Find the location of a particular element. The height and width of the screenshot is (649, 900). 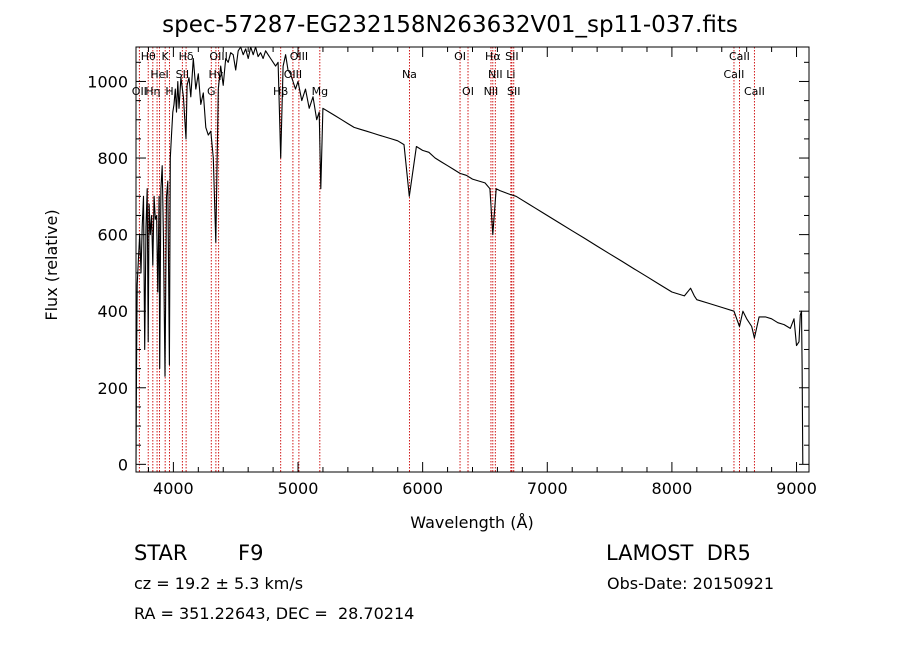

line-marker-label: Na is located at coordinates (409, 74).